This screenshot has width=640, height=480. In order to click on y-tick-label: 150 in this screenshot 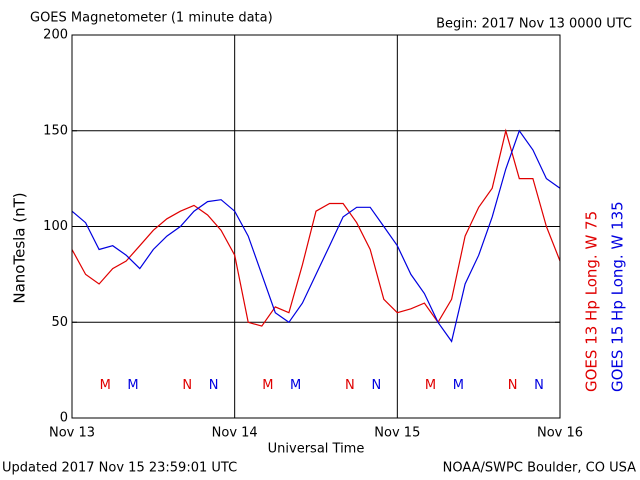, I will do `click(55, 130)`.